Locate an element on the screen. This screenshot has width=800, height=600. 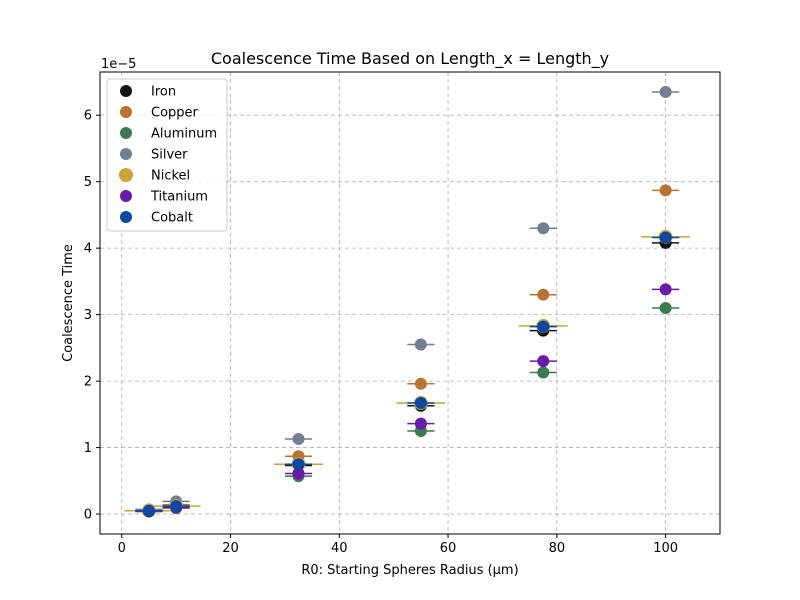
x-tick-label: 0 is located at coordinates (122, 548).